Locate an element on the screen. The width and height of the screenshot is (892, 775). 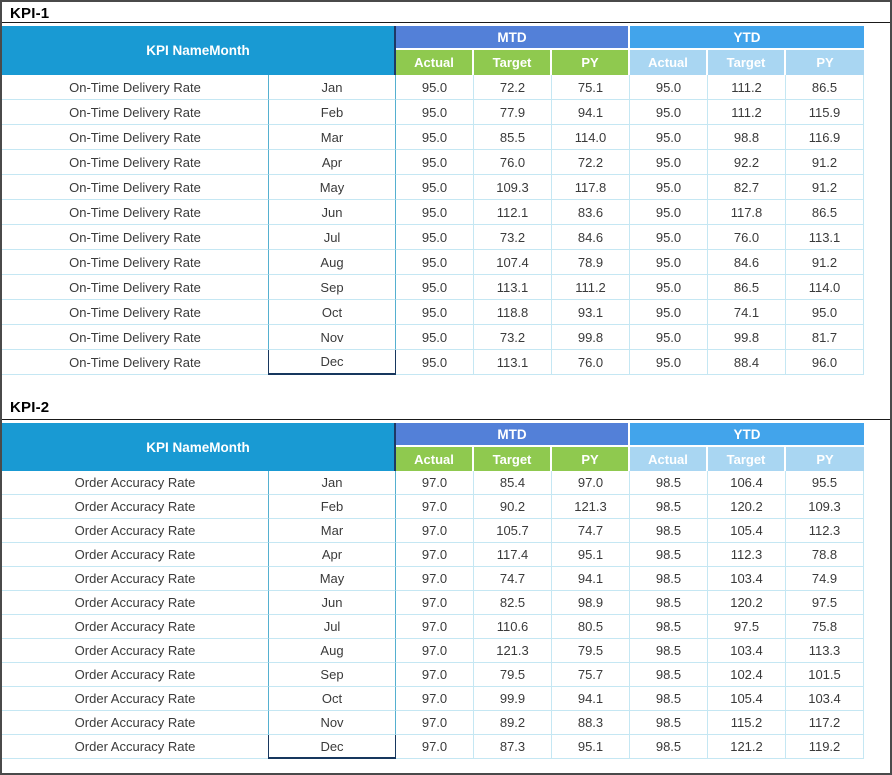
mtd-target-cell: 87.3 is located at coordinates (513, 747).